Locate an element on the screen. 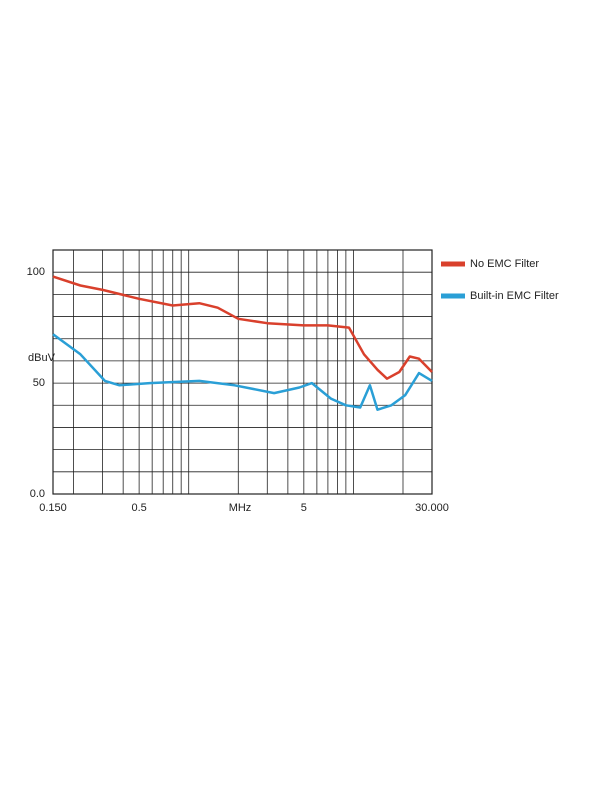  y-tick-label: 0.0 is located at coordinates (37, 494).